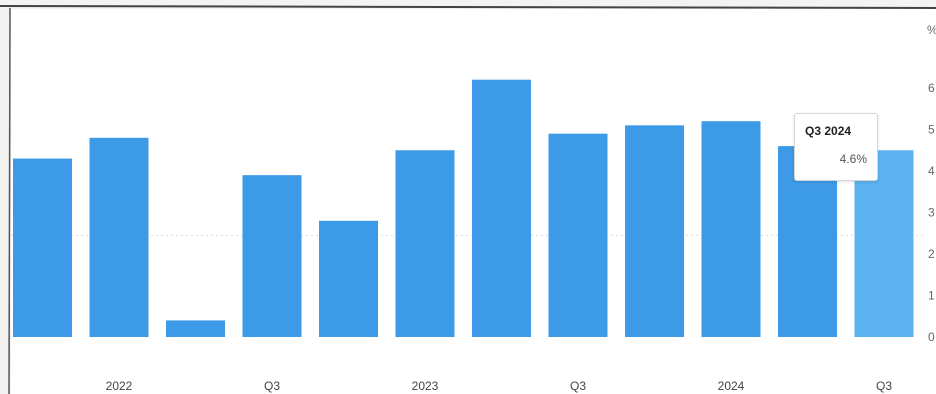  Describe the element at coordinates (931, 171) in the screenshot. I see `y-tick-label: 4` at that location.